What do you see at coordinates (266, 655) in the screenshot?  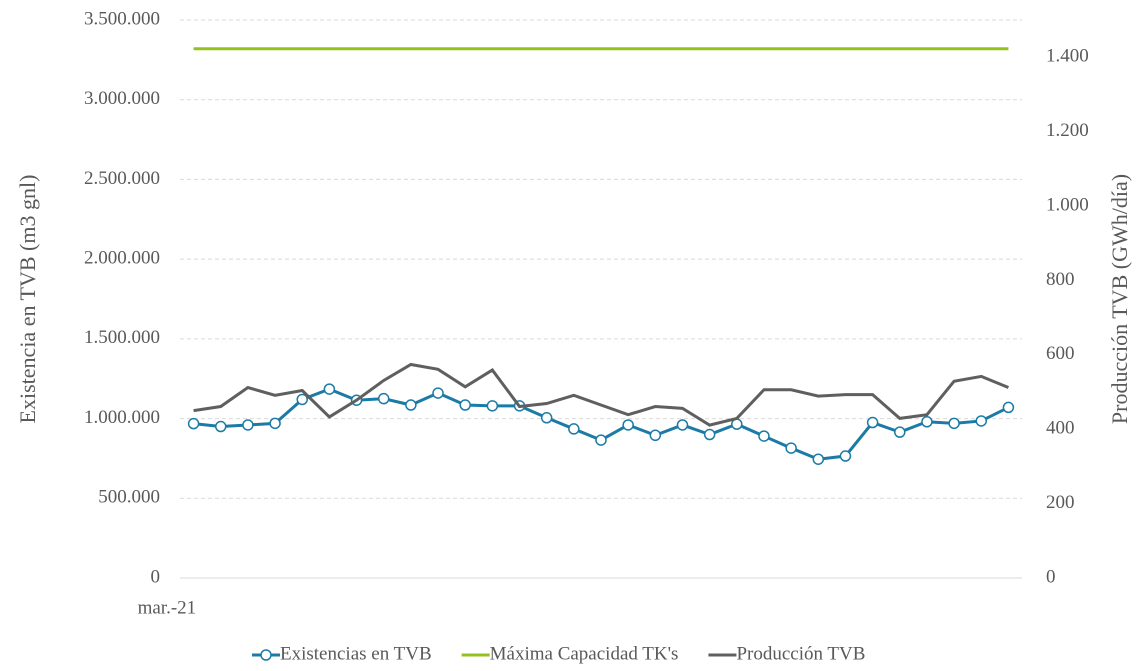 I see `legend-marker` at bounding box center [266, 655].